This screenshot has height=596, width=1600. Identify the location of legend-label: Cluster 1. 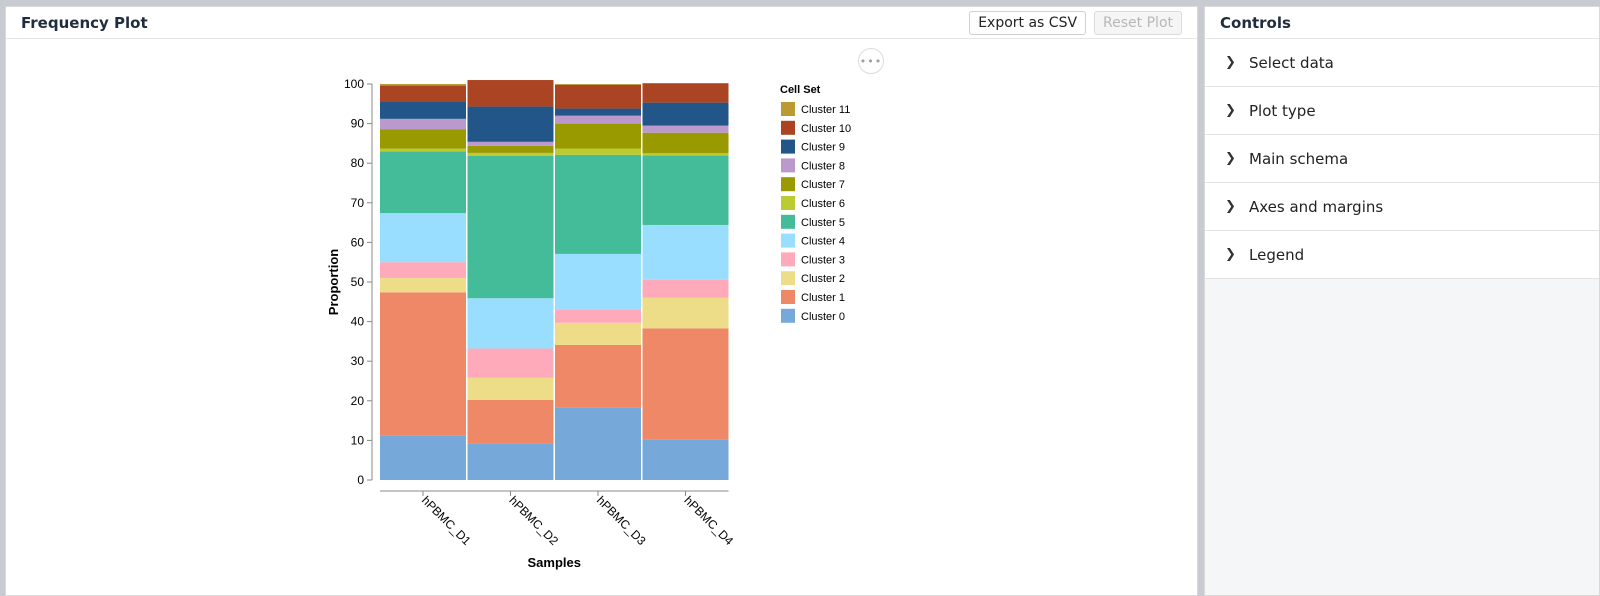
(823, 298).